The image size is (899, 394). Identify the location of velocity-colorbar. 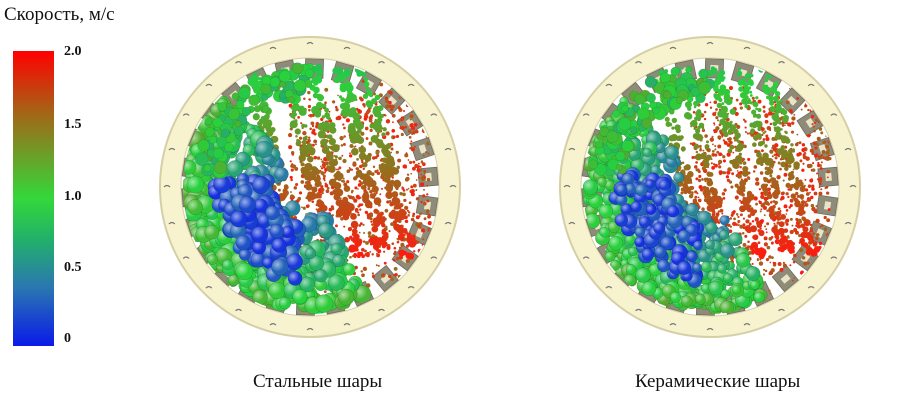
(33, 198).